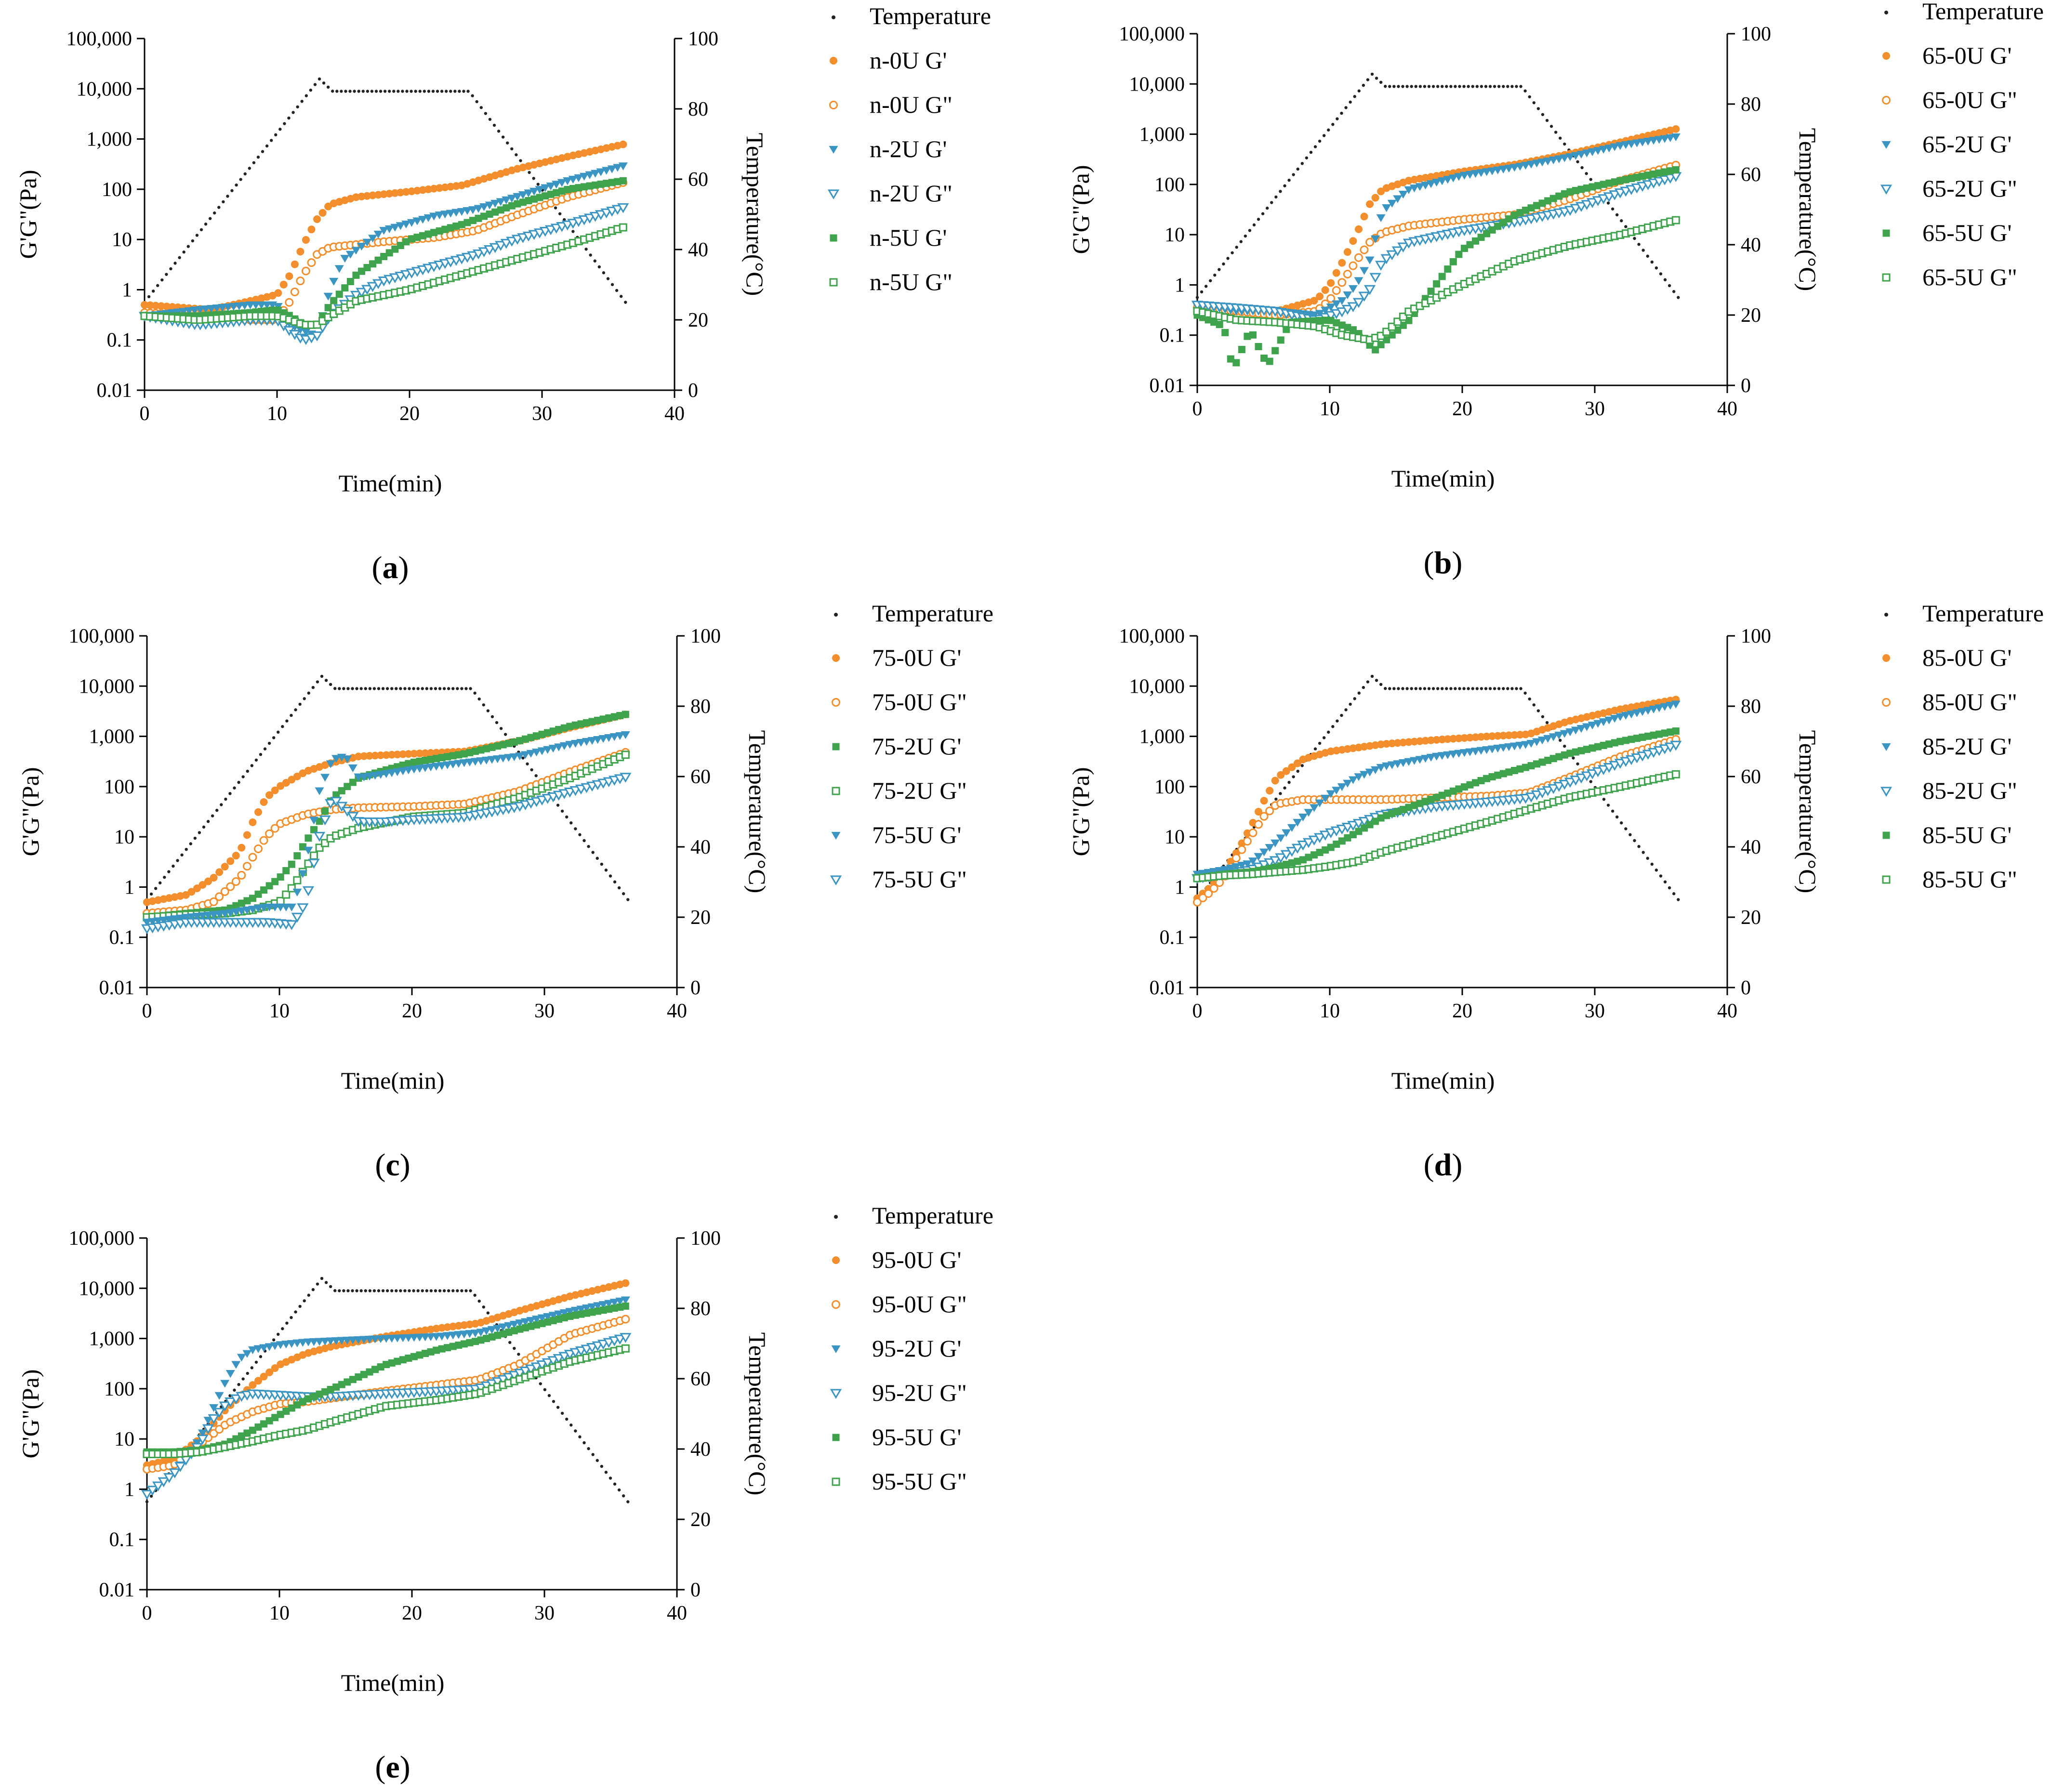 The width and height of the screenshot is (2065, 1792). What do you see at coordinates (908, 61) in the screenshot?
I see `legend-label: n-0U G'` at bounding box center [908, 61].